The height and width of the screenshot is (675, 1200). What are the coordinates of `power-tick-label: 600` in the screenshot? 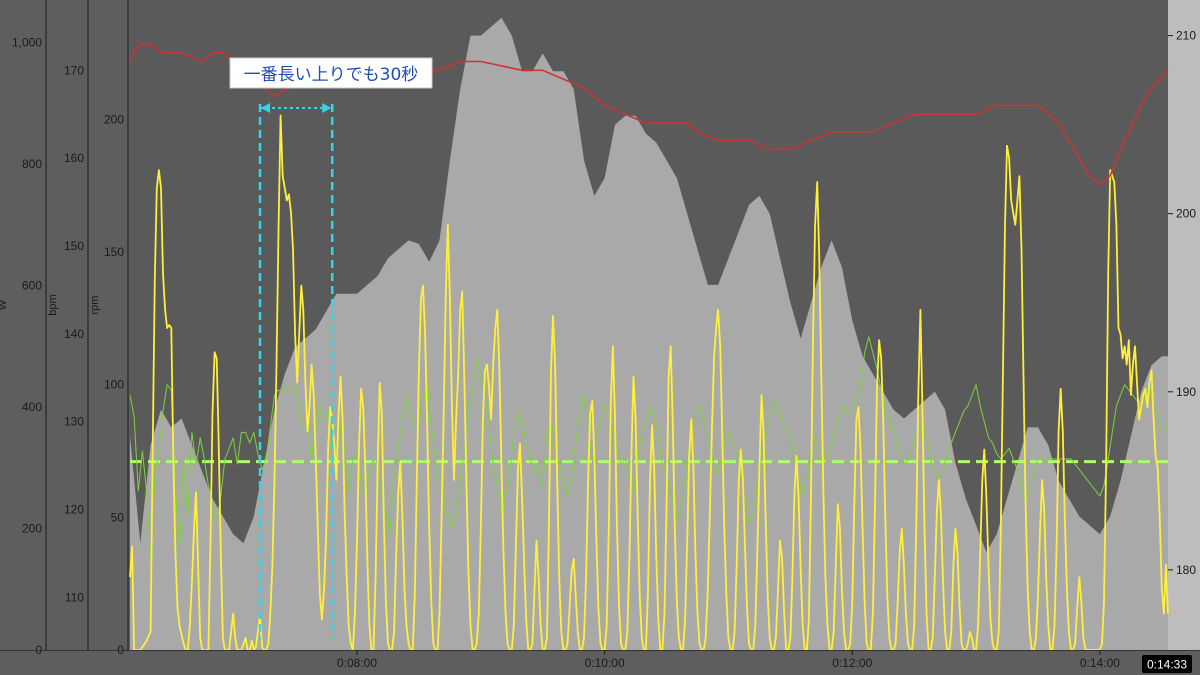 It's located at (32, 286).